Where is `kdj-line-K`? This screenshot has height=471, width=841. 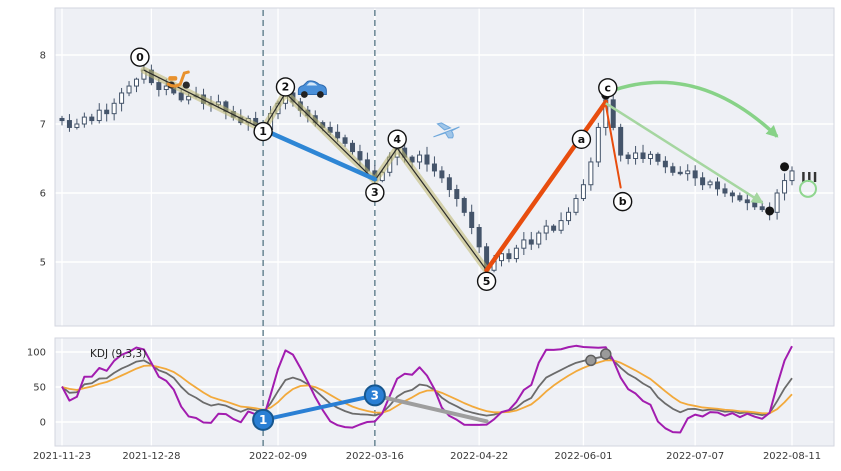
kdj-line-K is located at coordinates (427, 386).